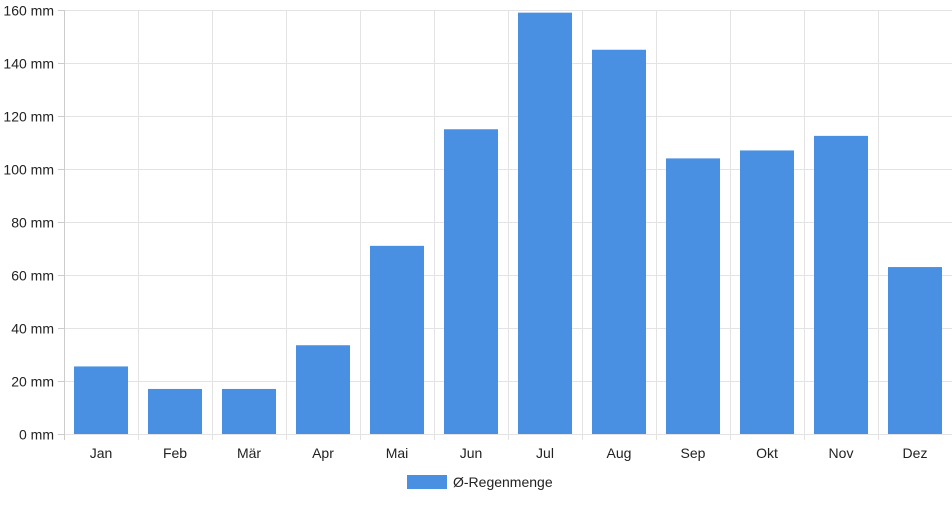  Describe the element at coordinates (915, 453) in the screenshot. I see `x-tick-label: Dez` at that location.